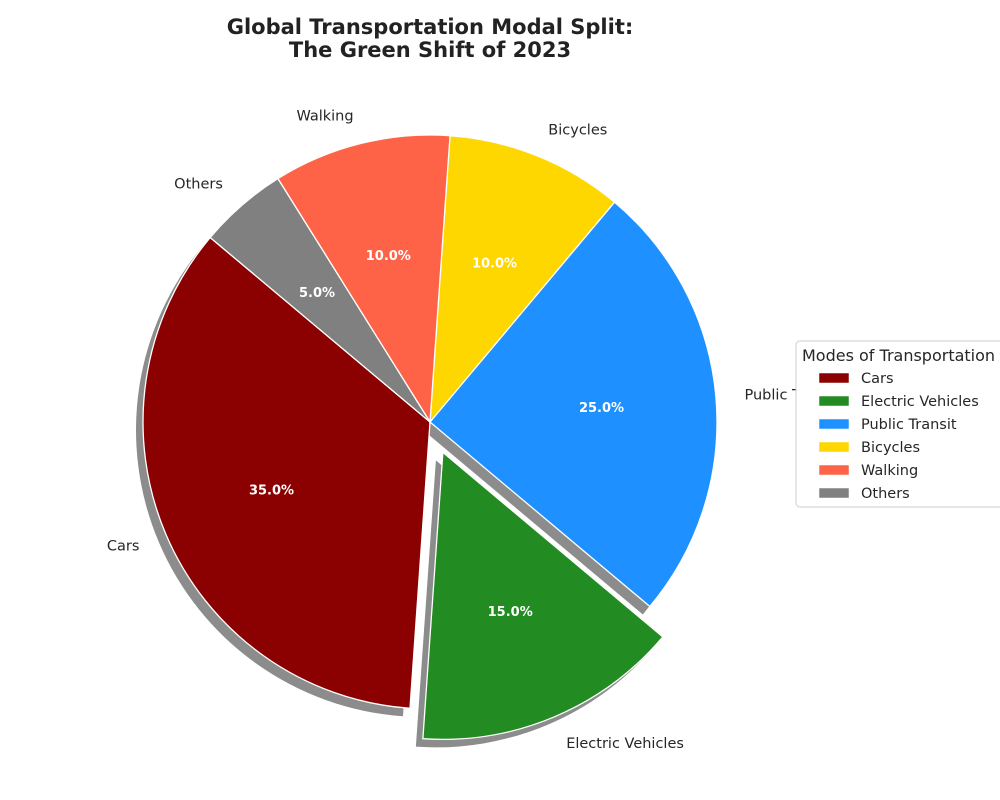 Image resolution: width=1000 pixels, height=800 pixels. What do you see at coordinates (889, 471) in the screenshot?
I see `legend-label-walking: Walking` at bounding box center [889, 471].